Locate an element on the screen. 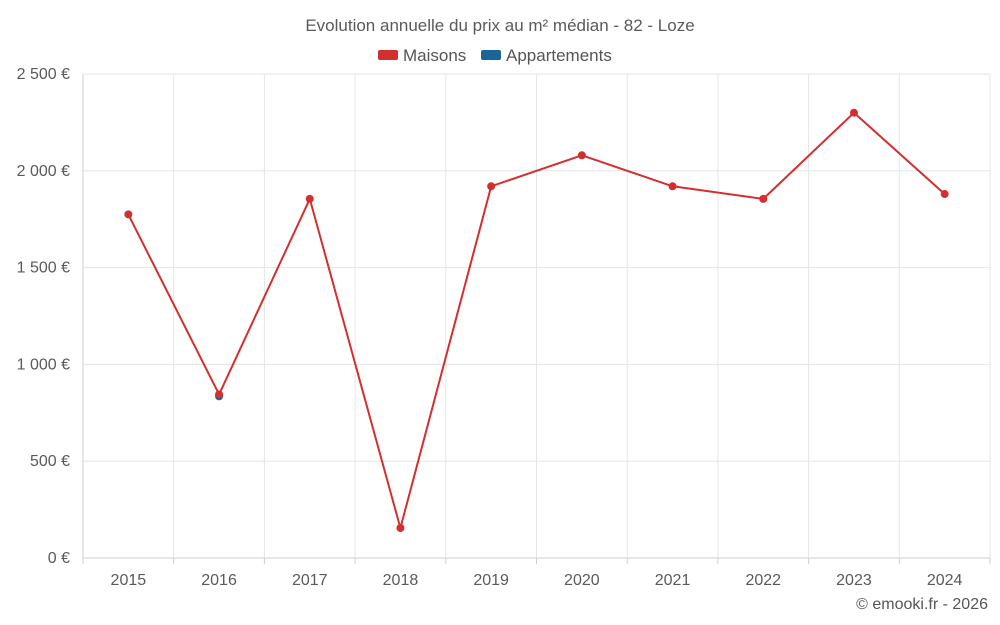 The width and height of the screenshot is (1000, 625). x-tick-label: 2021 is located at coordinates (673, 580).